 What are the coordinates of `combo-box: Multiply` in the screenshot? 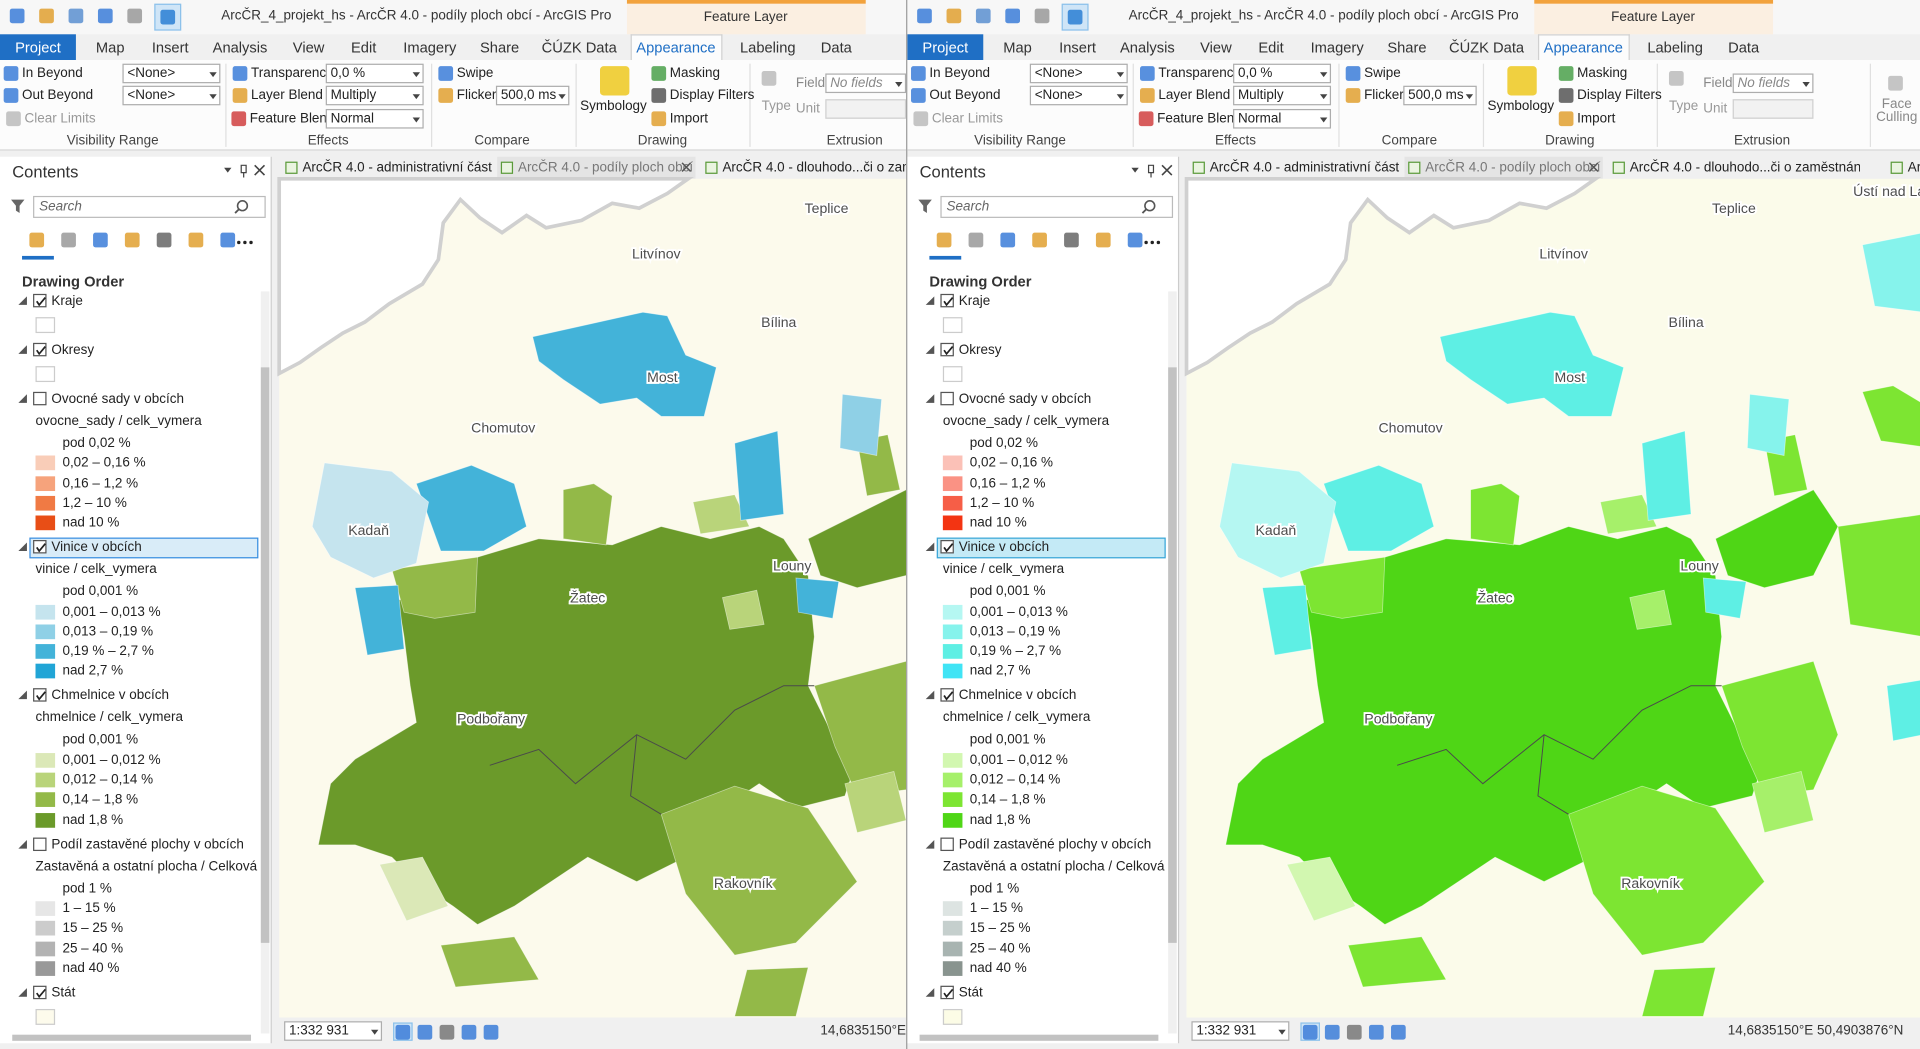 It's located at (1282, 95).